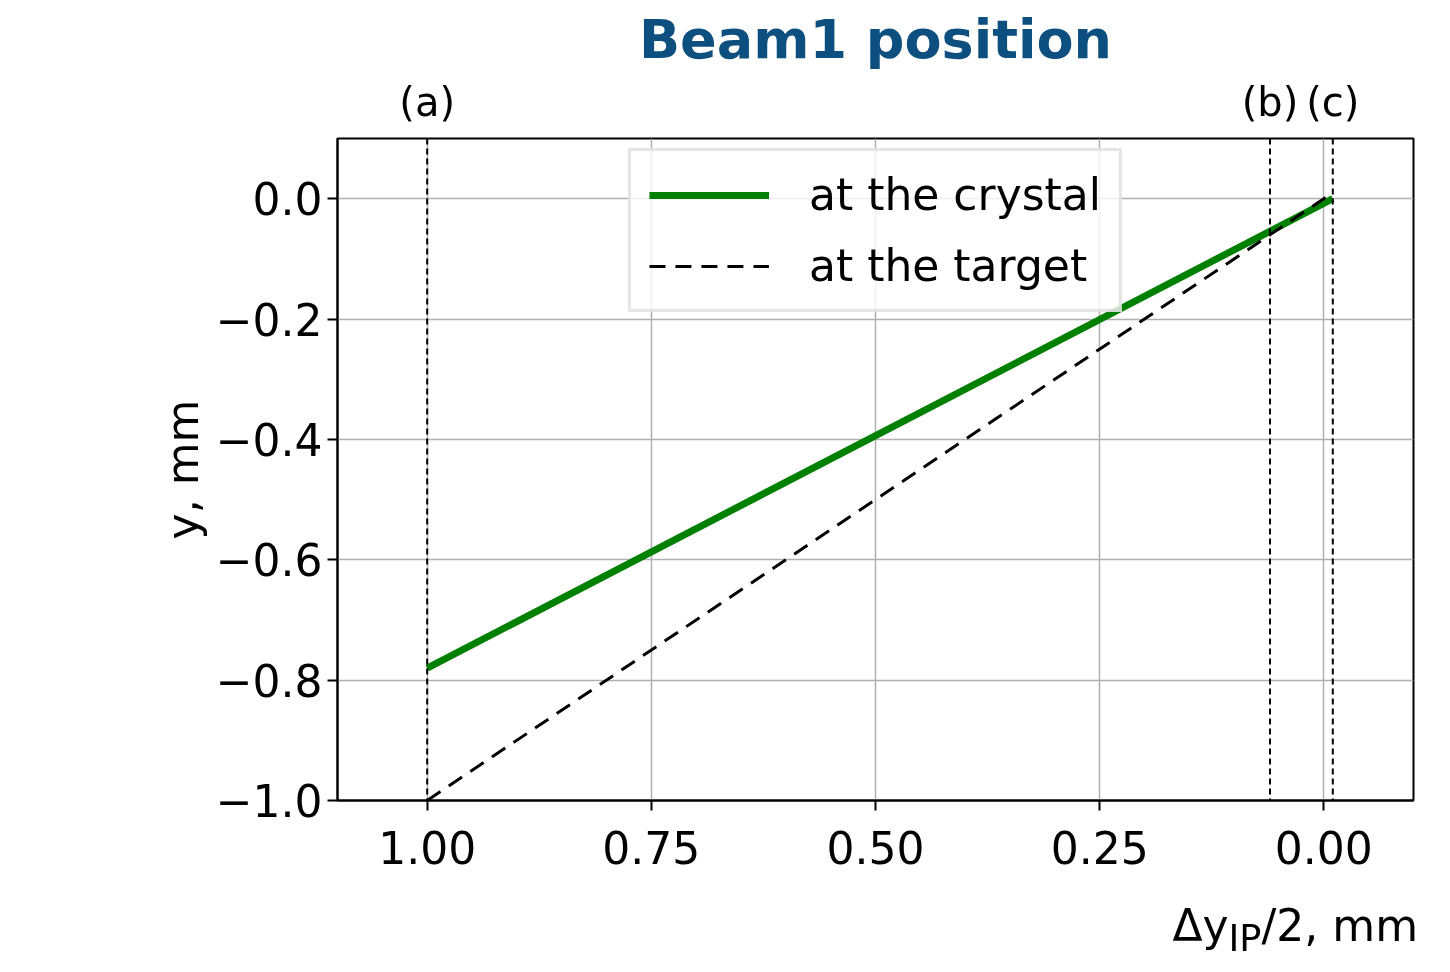 This screenshot has height=972, width=1450. Describe the element at coordinates (269, 320) in the screenshot. I see `y-tick-label: −0.2` at that location.